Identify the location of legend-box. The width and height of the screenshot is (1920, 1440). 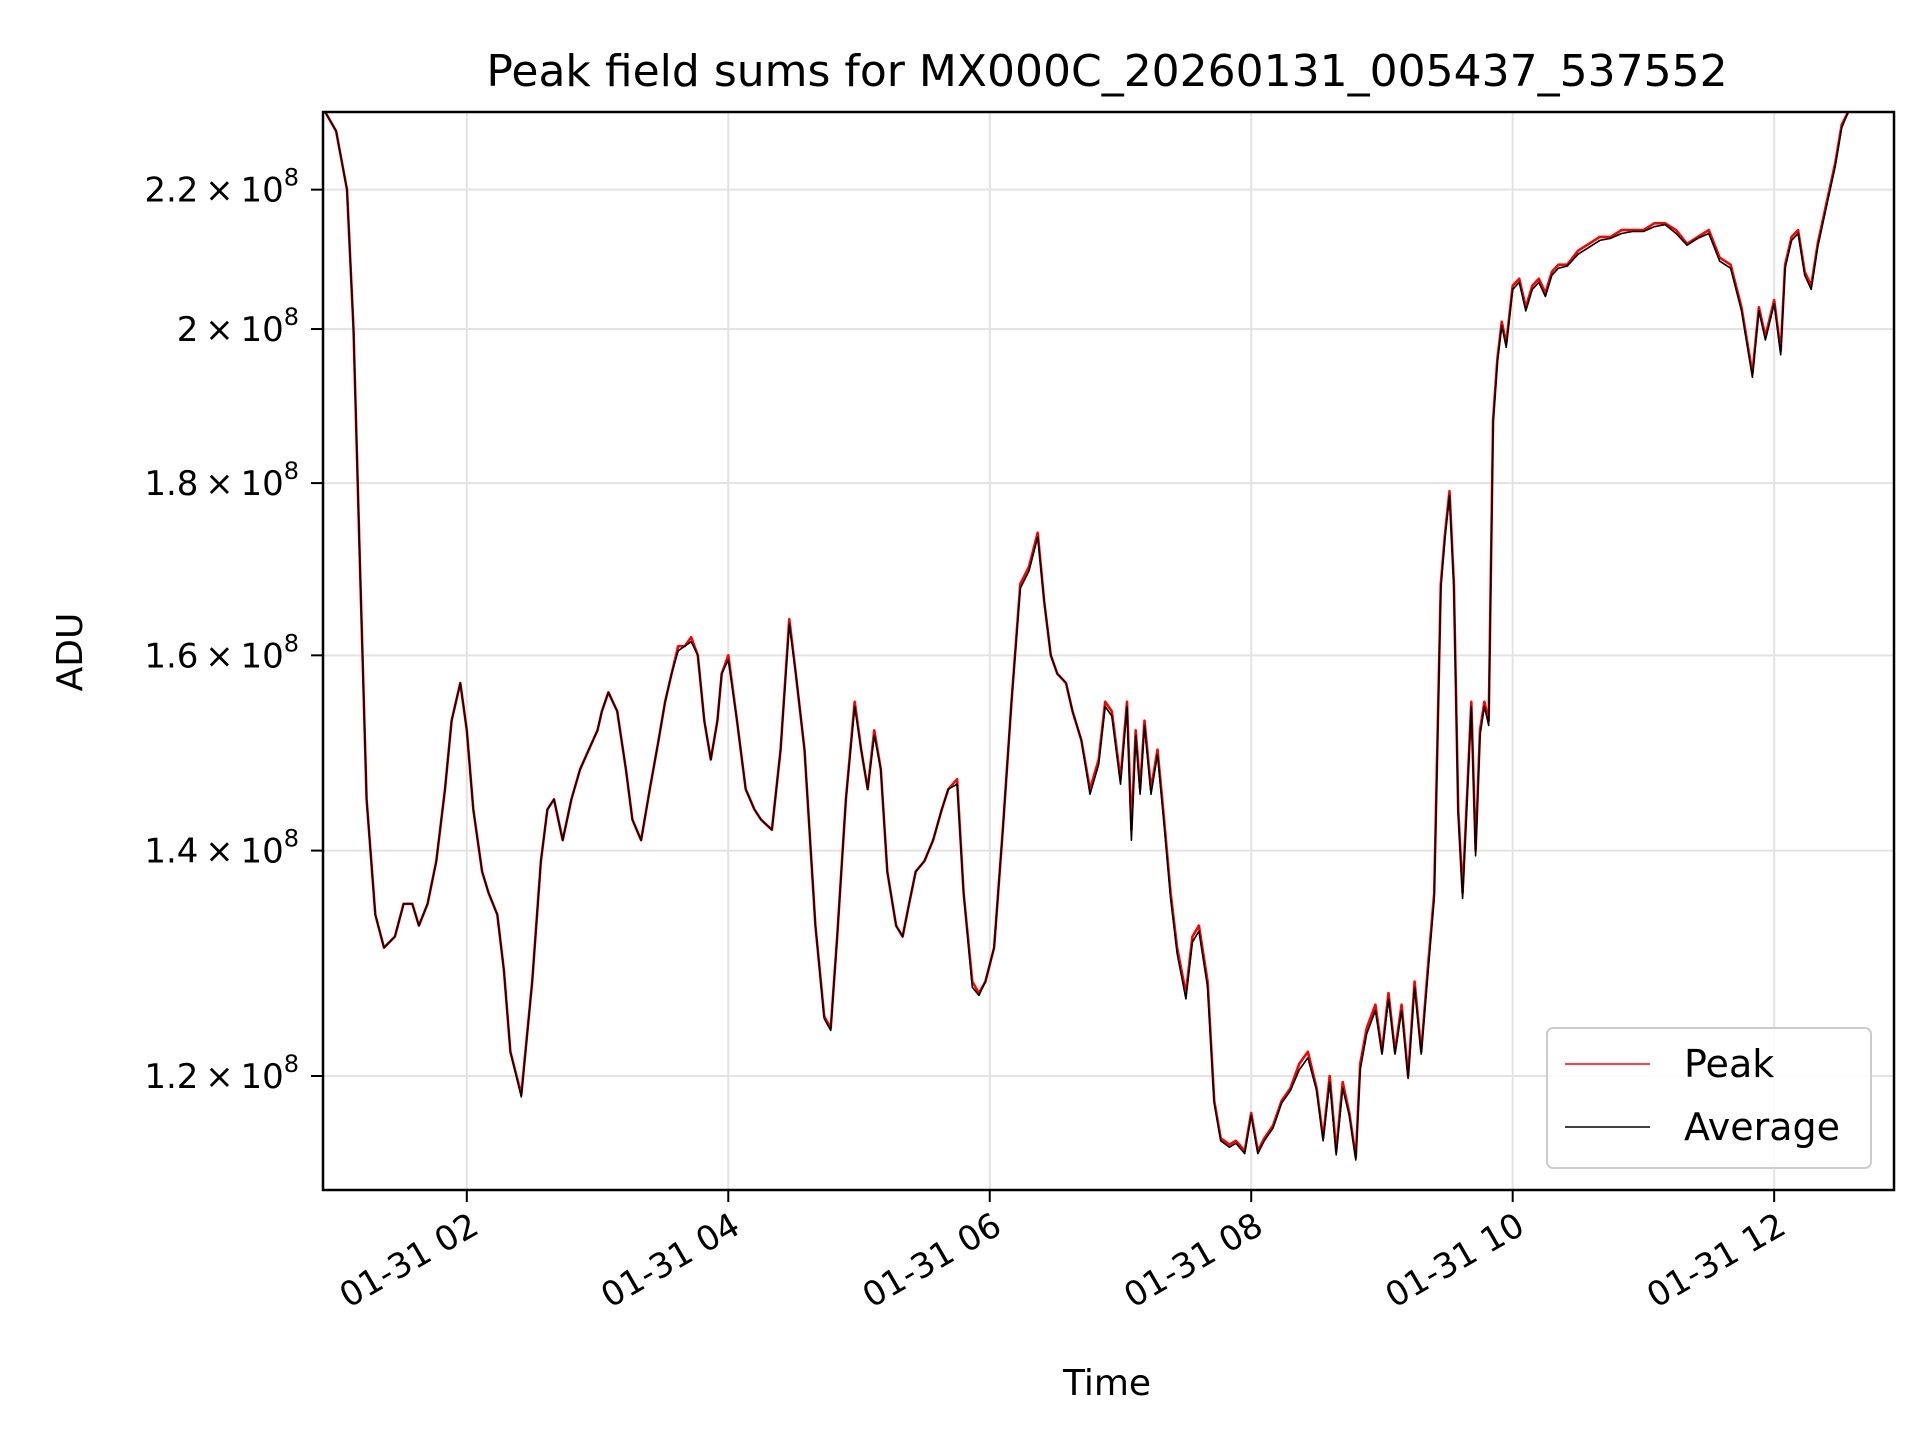
(1709, 1098).